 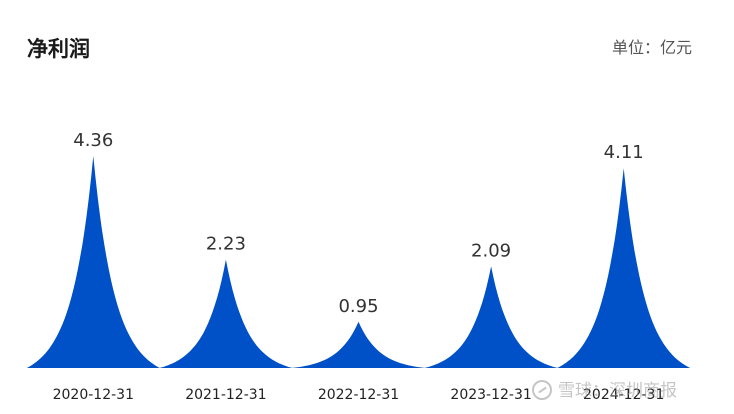 What do you see at coordinates (491, 250) in the screenshot?
I see `data-label-2023-12-31: 2.09` at bounding box center [491, 250].